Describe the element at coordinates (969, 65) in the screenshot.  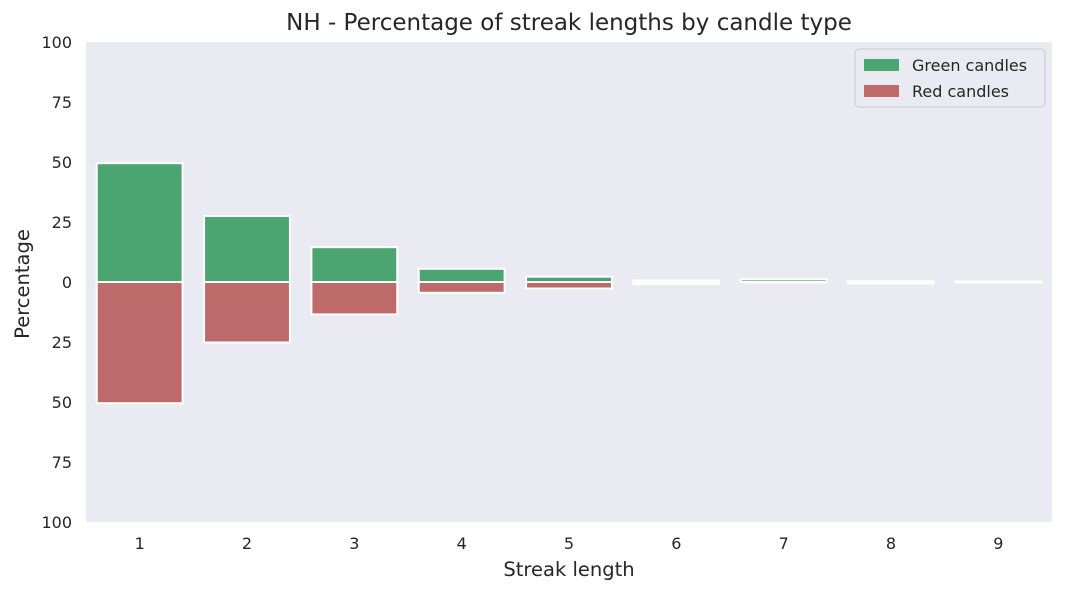
I see `legend-label-green: Green candles` at that location.